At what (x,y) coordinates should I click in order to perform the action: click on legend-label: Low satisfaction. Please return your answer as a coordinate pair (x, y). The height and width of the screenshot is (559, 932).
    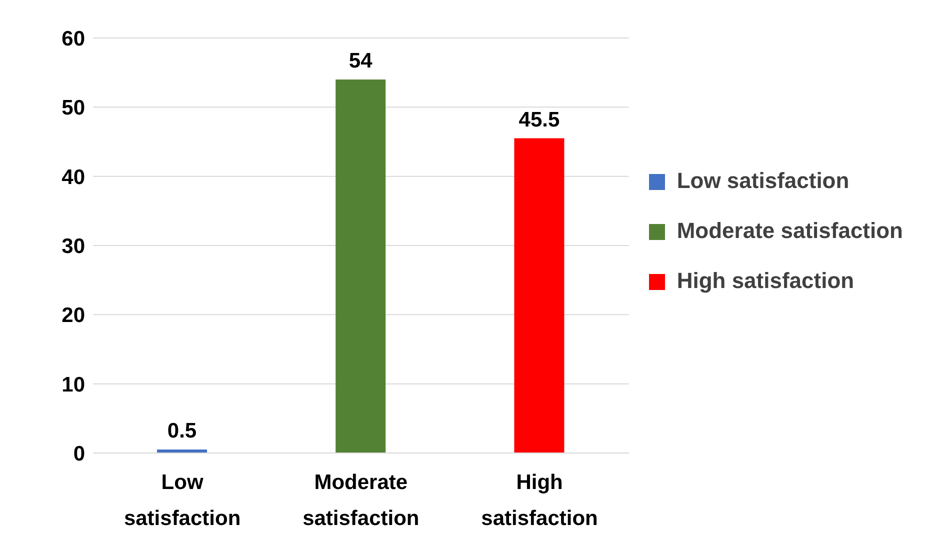
    Looking at the image, I should click on (763, 180).